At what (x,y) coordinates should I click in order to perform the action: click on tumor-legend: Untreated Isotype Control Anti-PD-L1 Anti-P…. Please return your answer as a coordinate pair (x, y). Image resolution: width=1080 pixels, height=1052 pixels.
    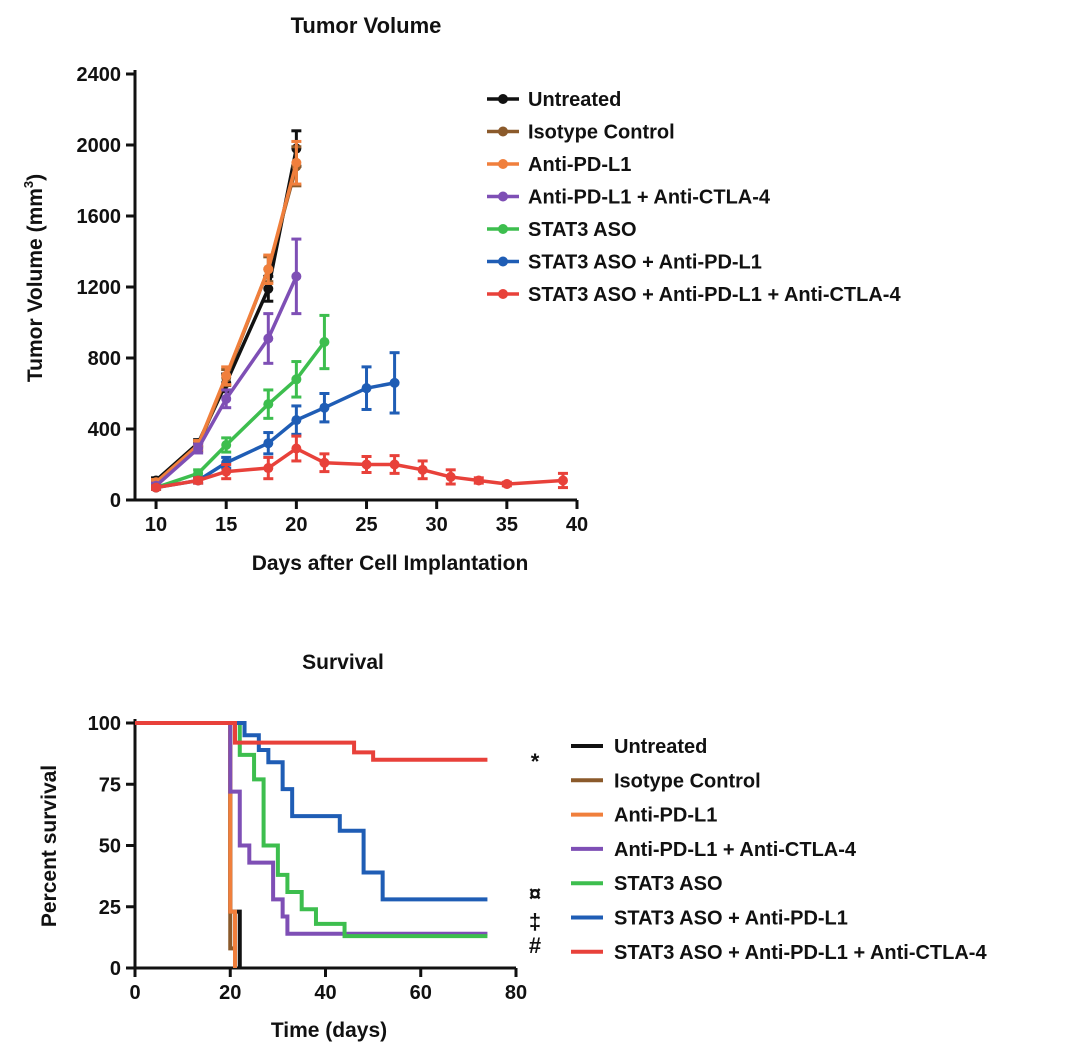
    Looking at the image, I should click on (694, 197).